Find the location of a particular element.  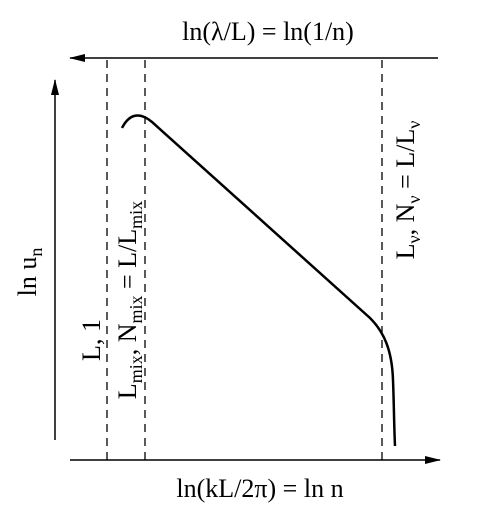

text-part: L, 1 is located at coordinates (91, 340).